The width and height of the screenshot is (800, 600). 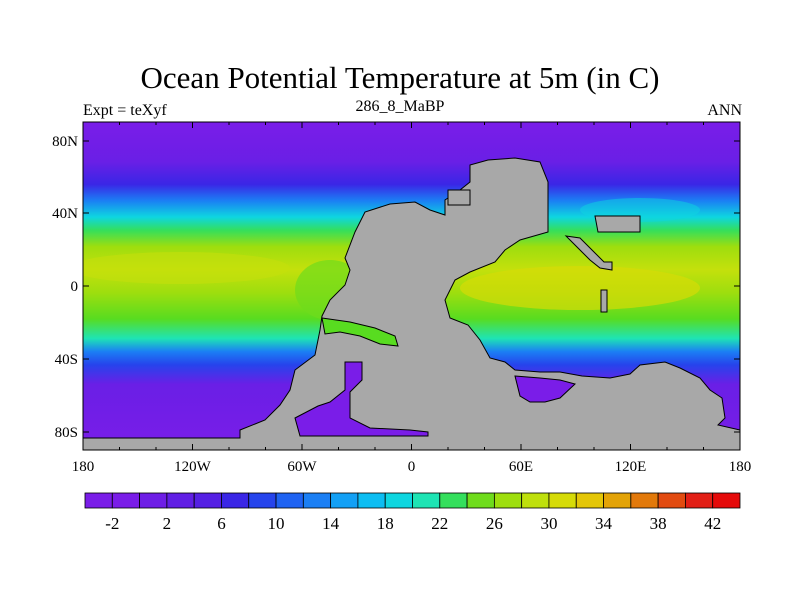 What do you see at coordinates (65, 214) in the screenshot?
I see `lat-tick-label: 40N` at bounding box center [65, 214].